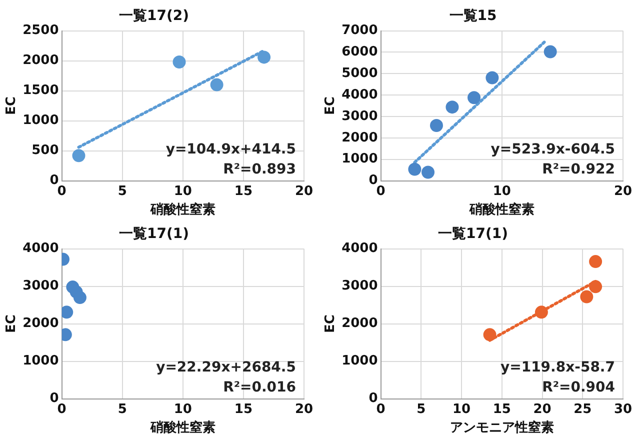  I want to click on annotation: R²=0.922, so click(578, 169).